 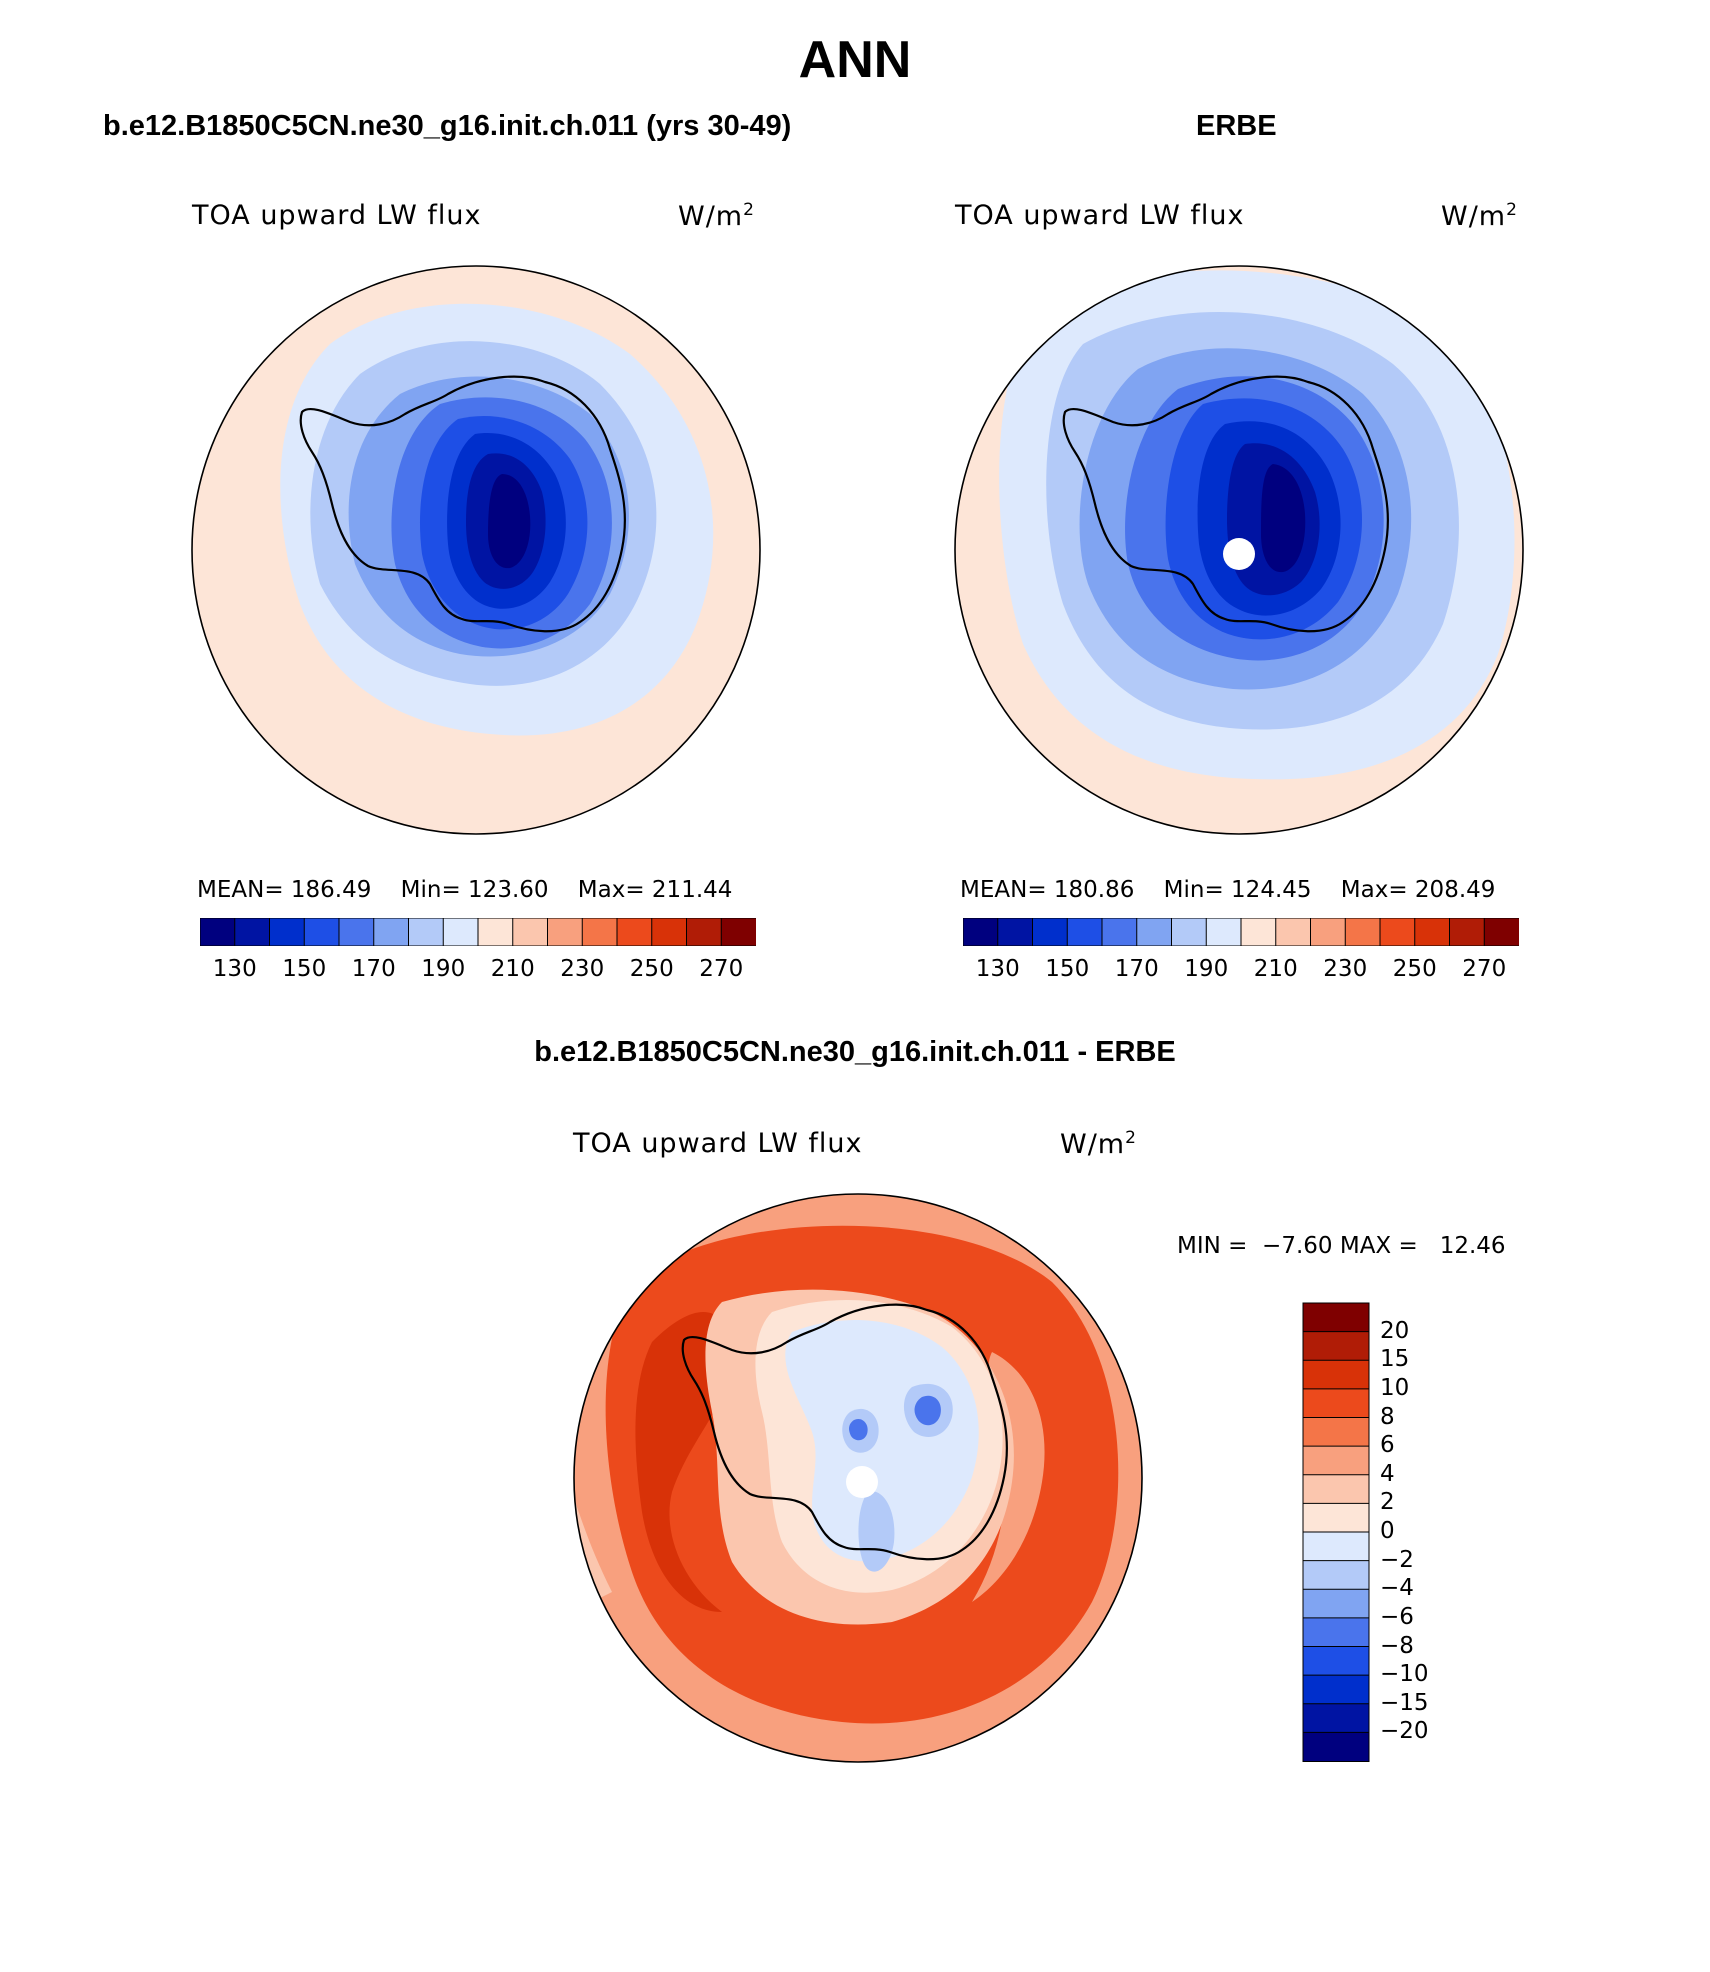 What do you see at coordinates (855, 60) in the screenshot?
I see `figure-title: ANN` at bounding box center [855, 60].